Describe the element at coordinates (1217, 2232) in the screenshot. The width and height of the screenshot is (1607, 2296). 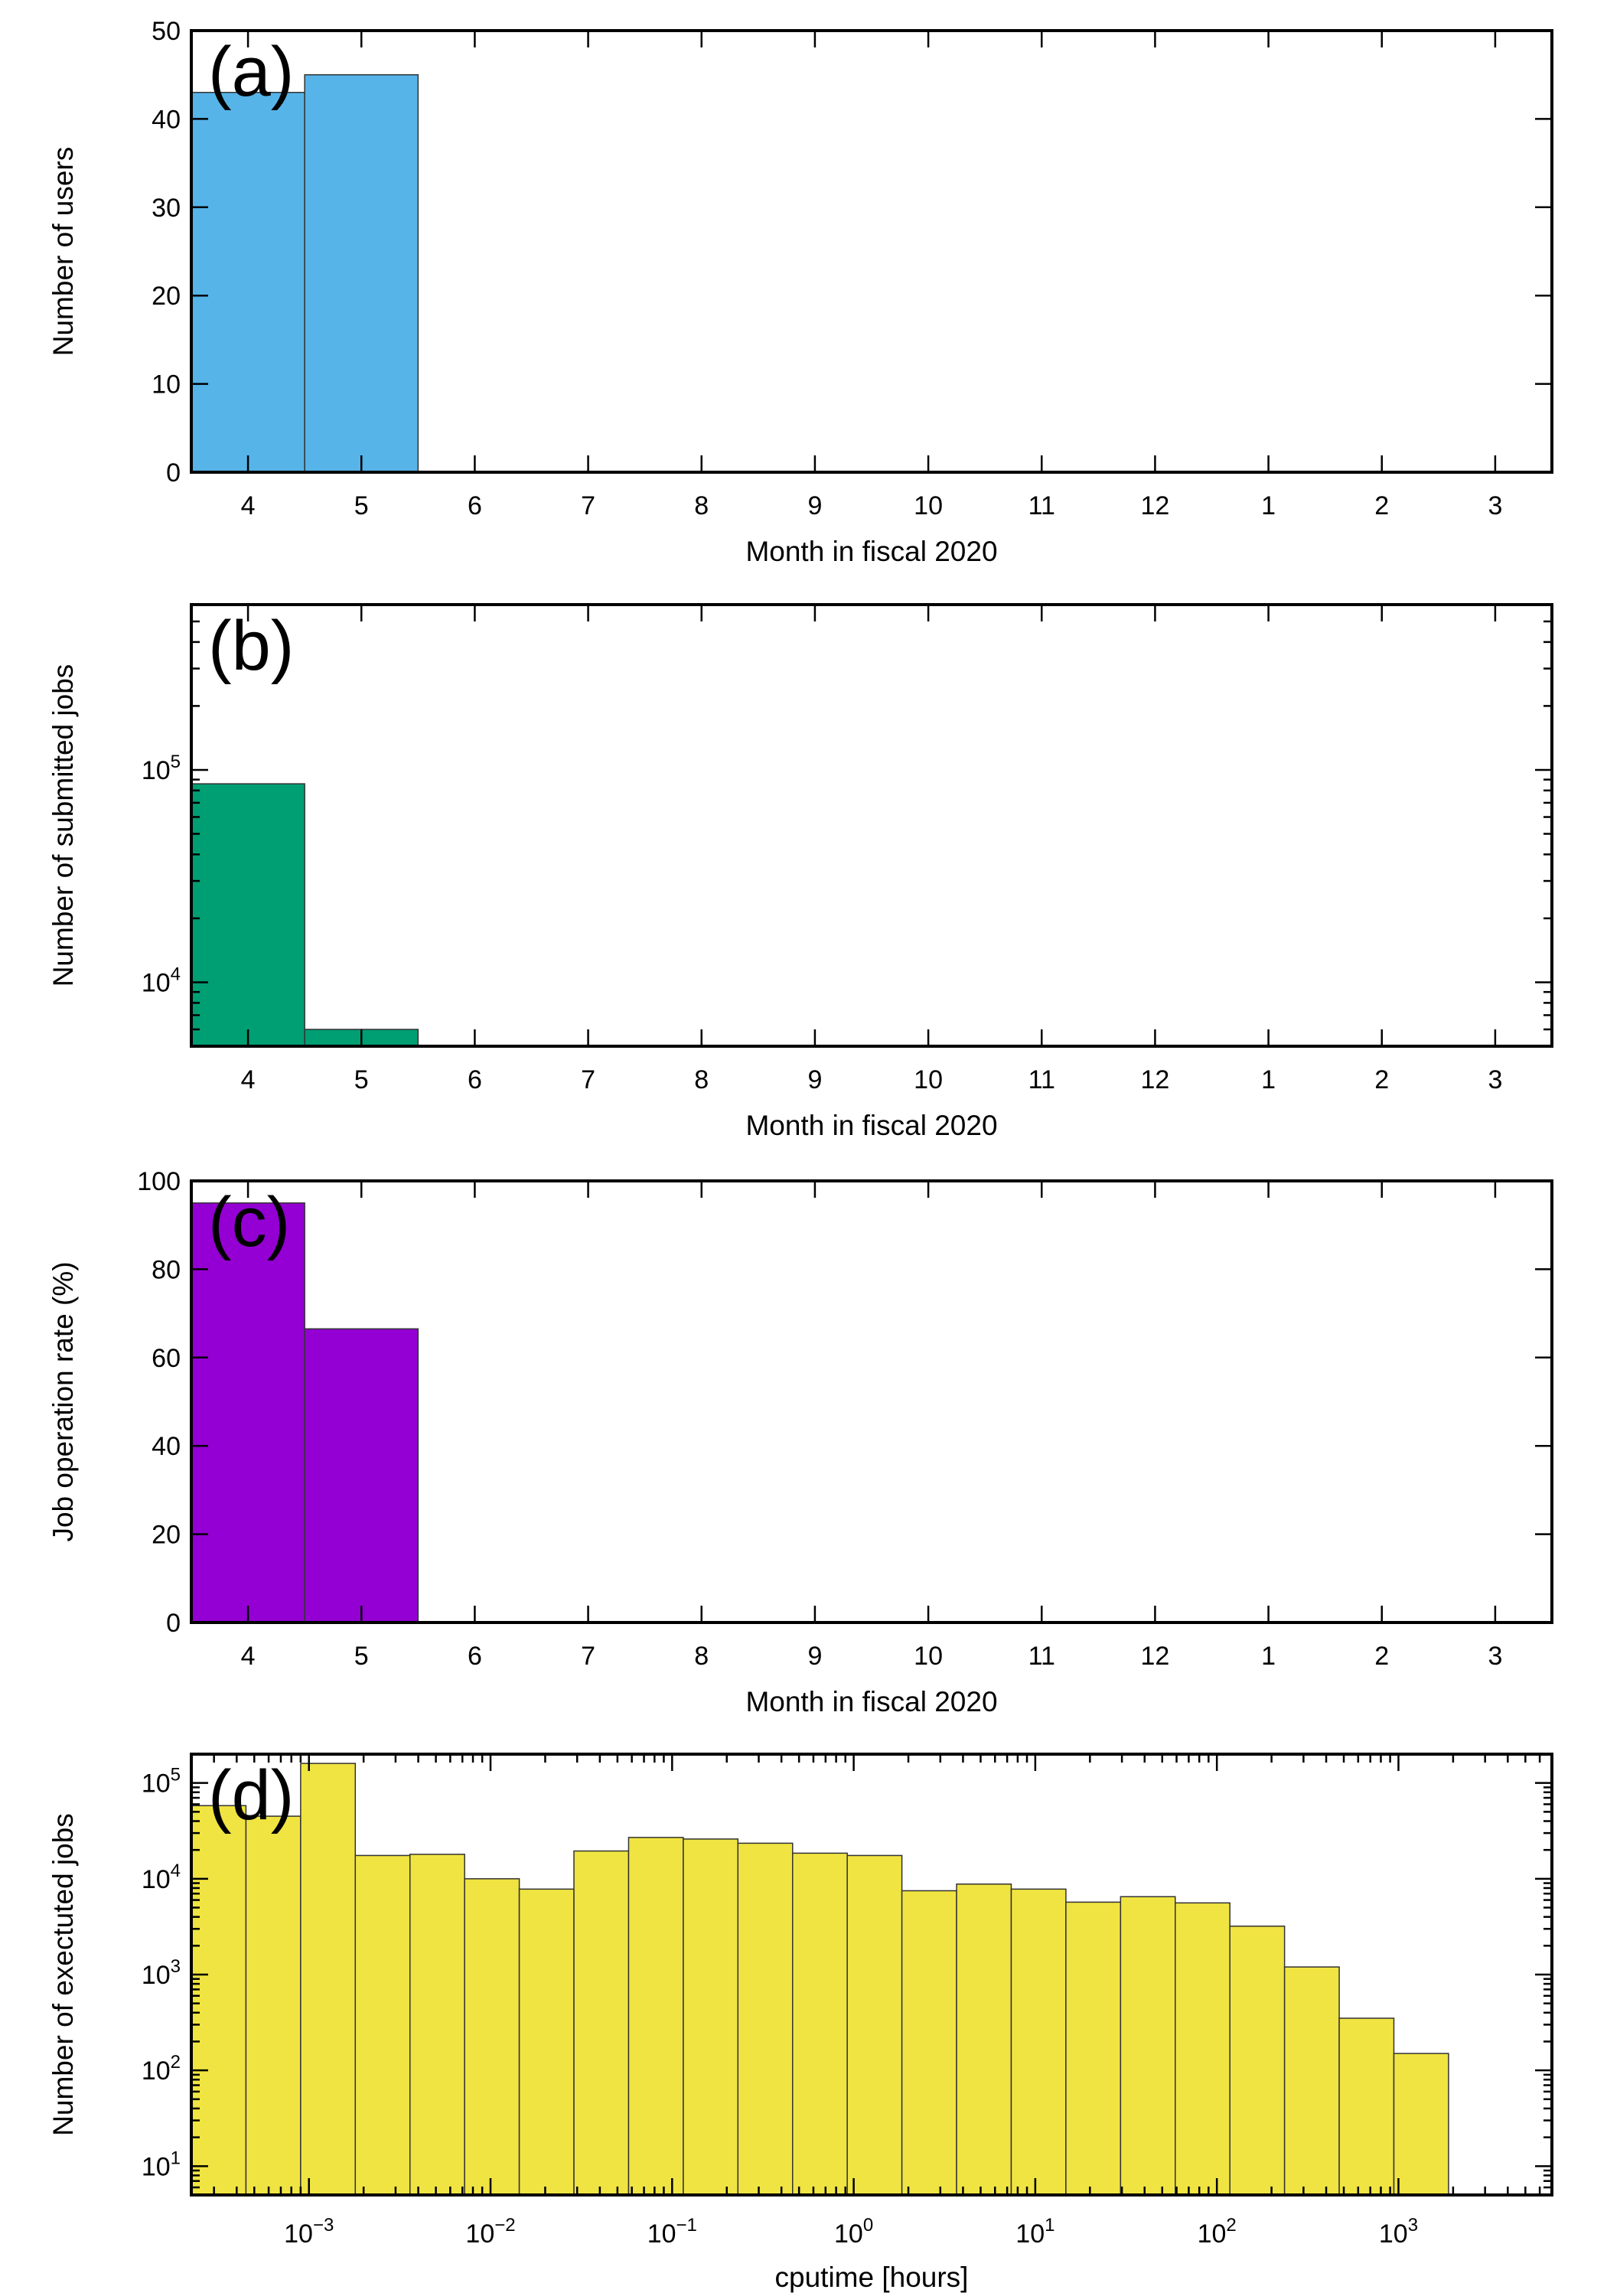
I see `x-tick-label: 10²` at that location.